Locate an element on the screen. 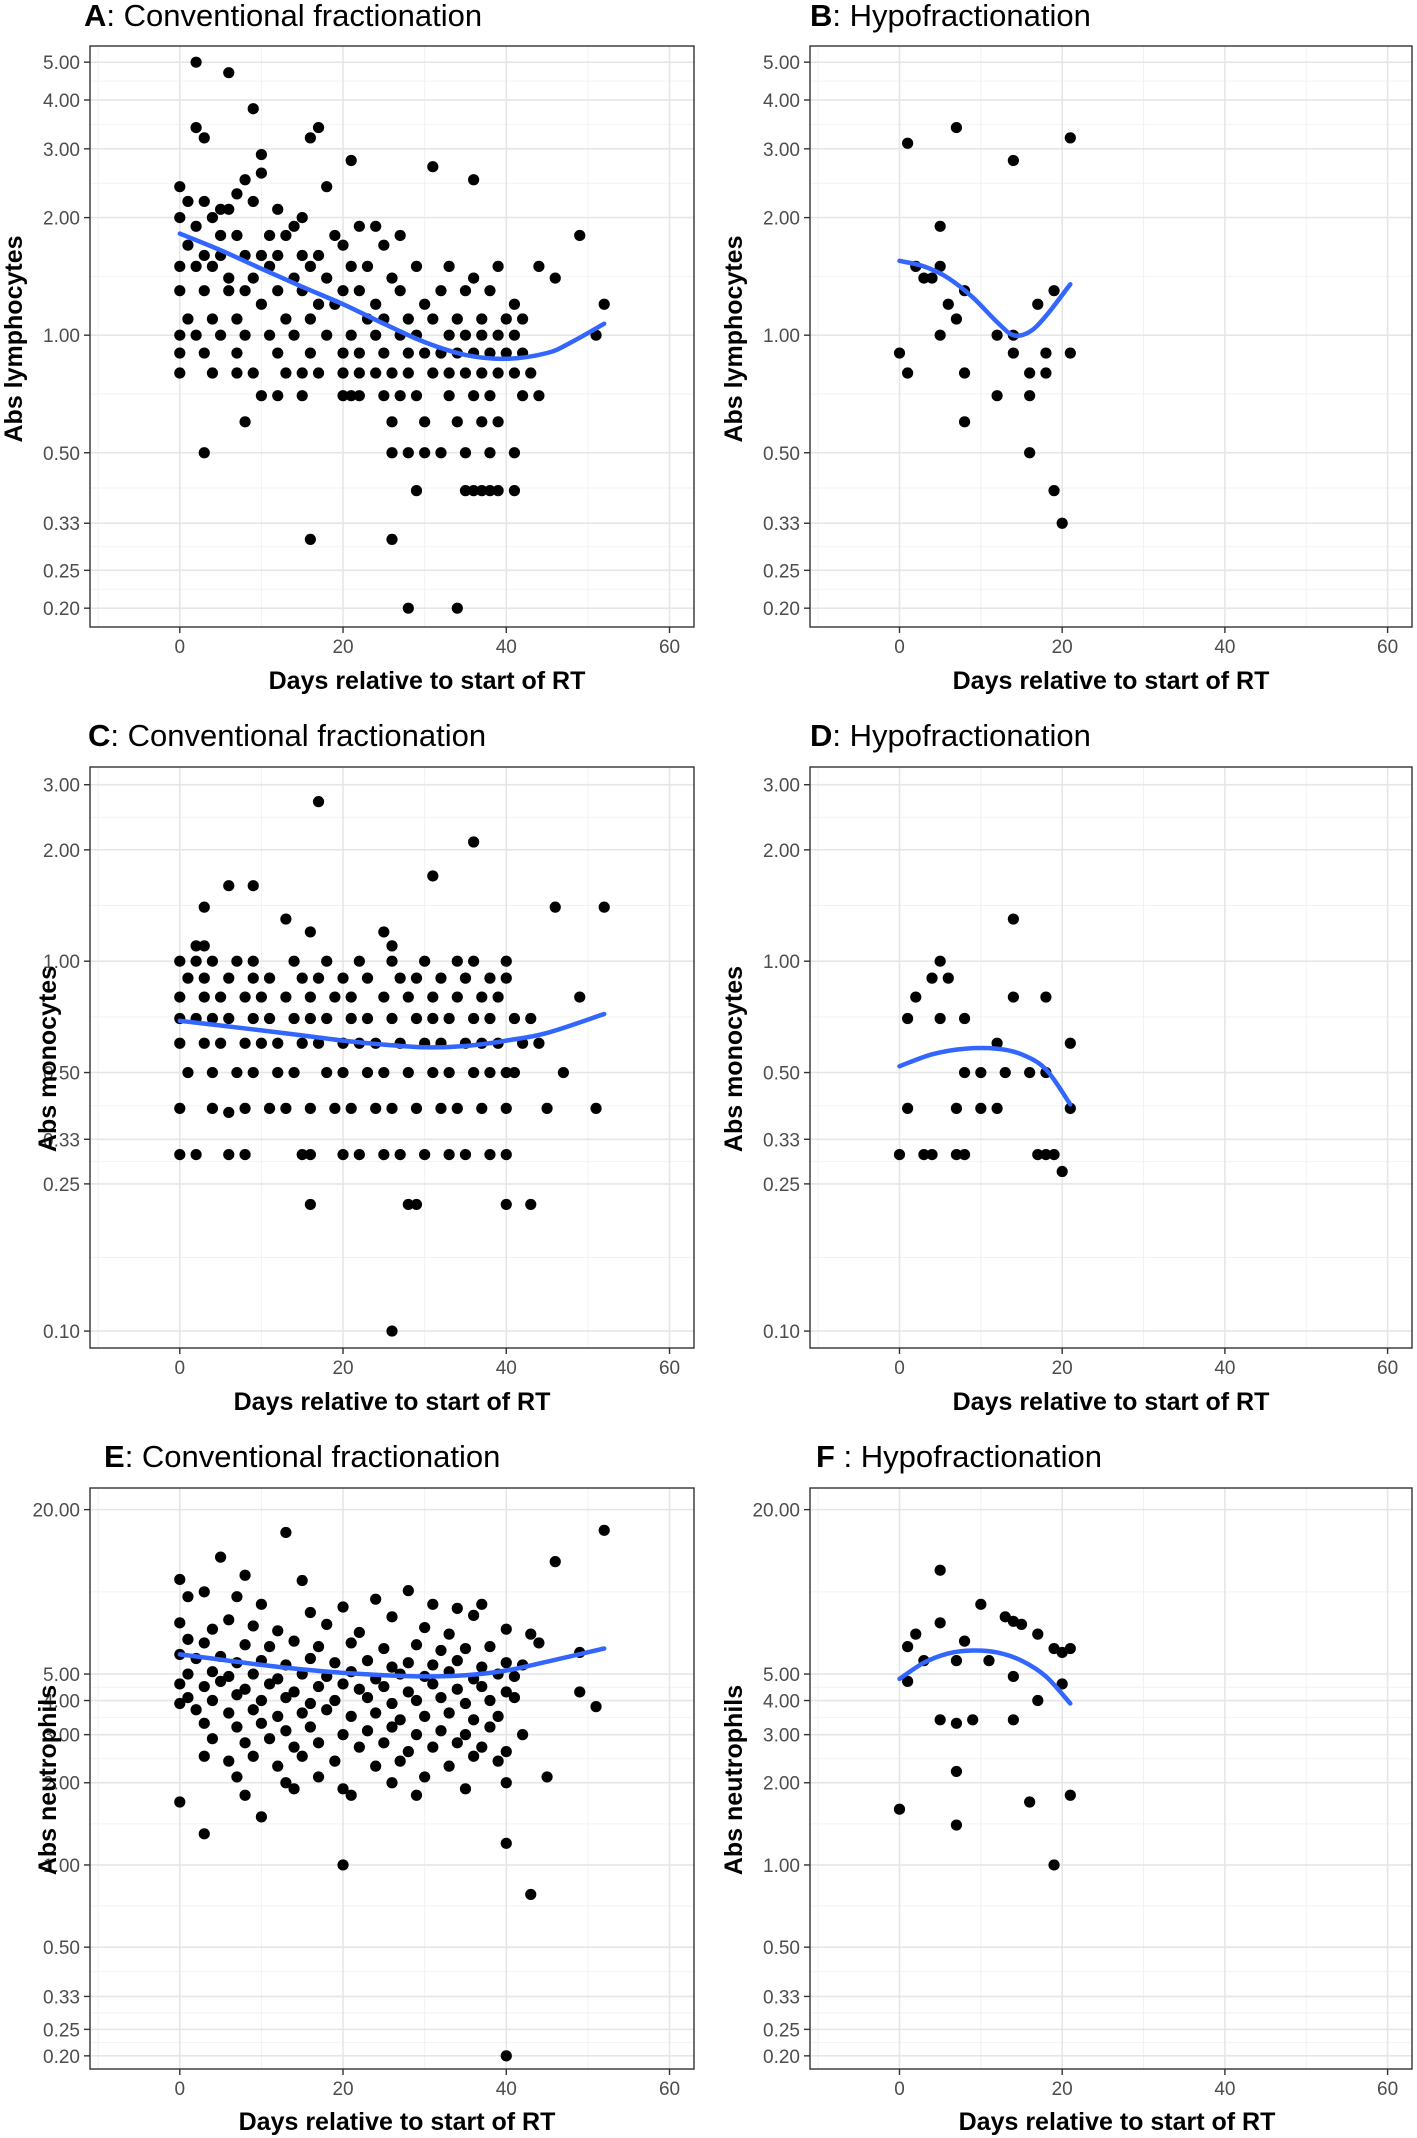 This screenshot has height=2138, width=1417. panel-b-x-axis-label: Days relative to start of RT is located at coordinates (1111, 681).